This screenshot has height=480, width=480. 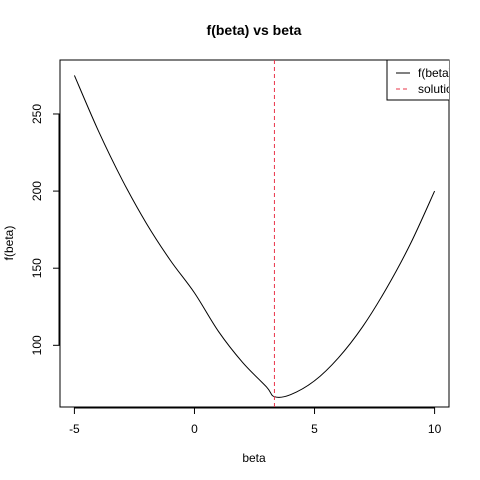 What do you see at coordinates (254, 458) in the screenshot?
I see `x-axis-label: beta` at bounding box center [254, 458].